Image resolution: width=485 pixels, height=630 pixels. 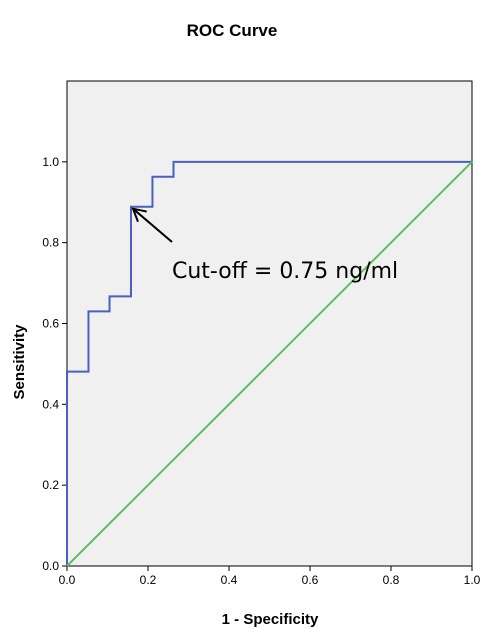 What do you see at coordinates (50, 243) in the screenshot?
I see `y-tick-label: 0.8` at bounding box center [50, 243].